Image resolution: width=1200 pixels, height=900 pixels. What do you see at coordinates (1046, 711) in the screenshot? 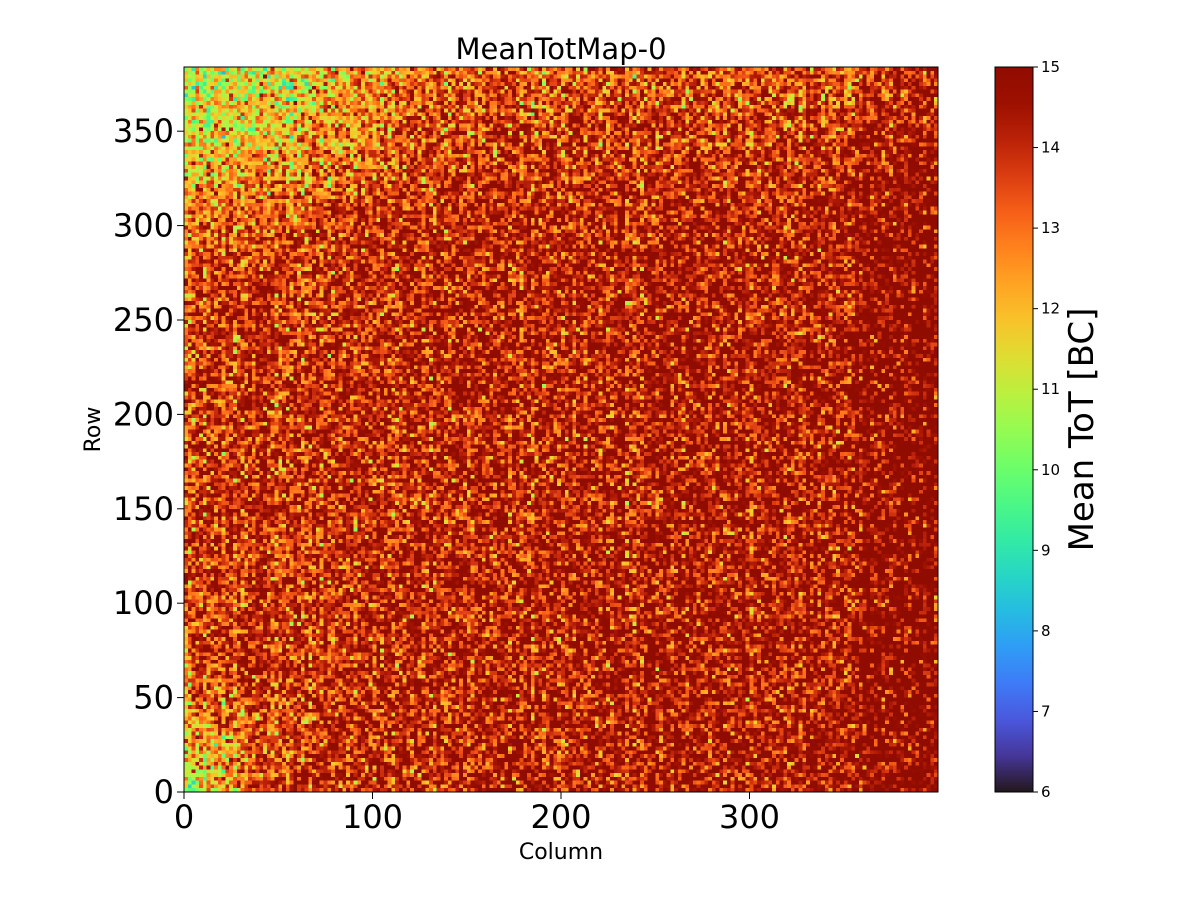
I see `colorbar-tick-label: 7` at bounding box center [1046, 711].